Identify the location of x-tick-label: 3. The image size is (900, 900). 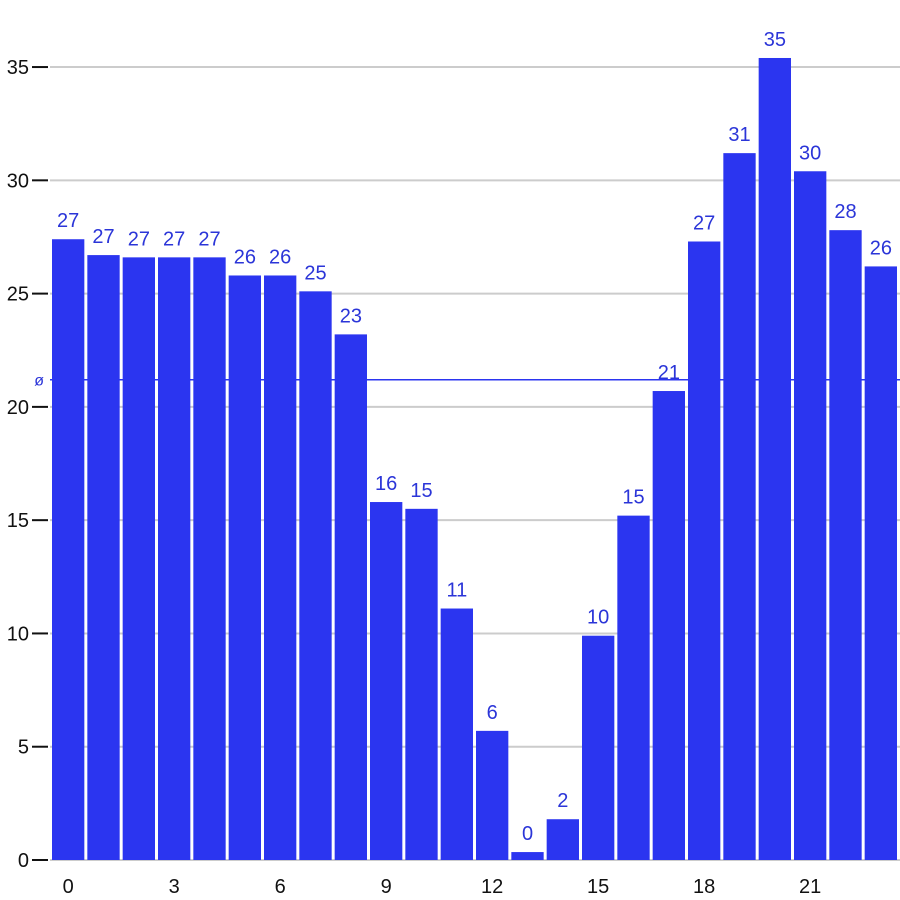
(174, 887).